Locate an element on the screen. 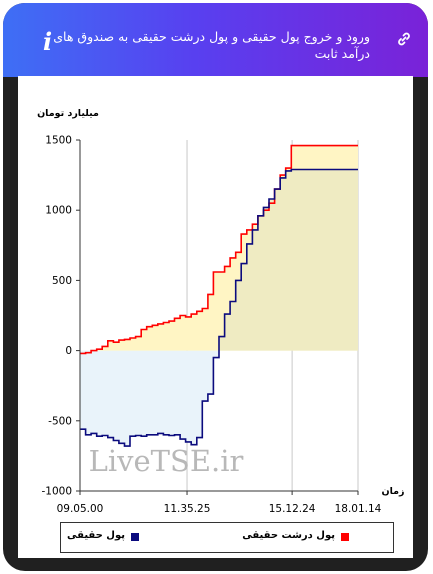 This screenshot has height=574, width=433. legend-swatch-real is located at coordinates (135, 537).